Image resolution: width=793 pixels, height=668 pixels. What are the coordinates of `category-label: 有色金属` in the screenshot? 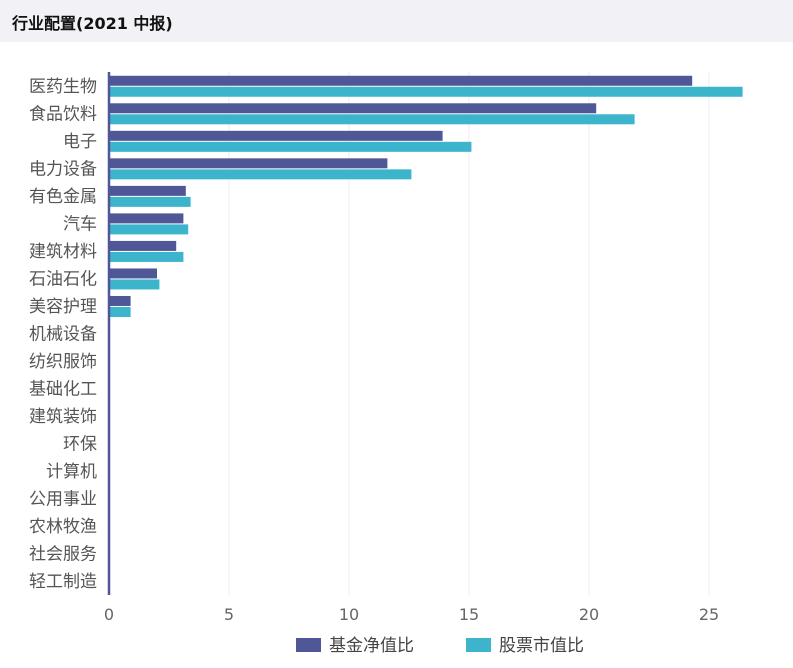 It's located at (63, 197).